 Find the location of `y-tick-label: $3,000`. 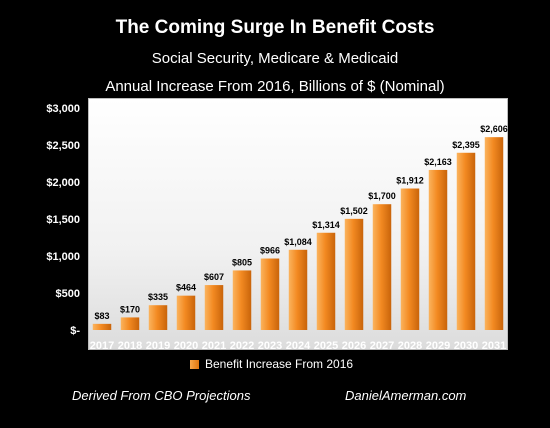

y-tick-label: $3,000 is located at coordinates (63, 109).